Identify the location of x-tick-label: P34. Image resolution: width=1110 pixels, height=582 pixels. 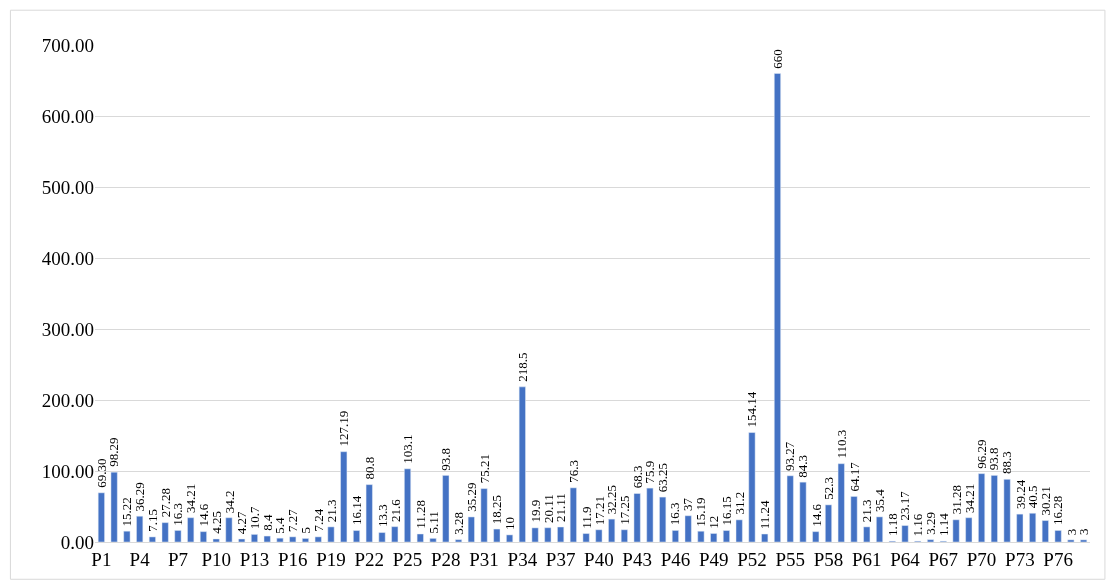
(522, 559).